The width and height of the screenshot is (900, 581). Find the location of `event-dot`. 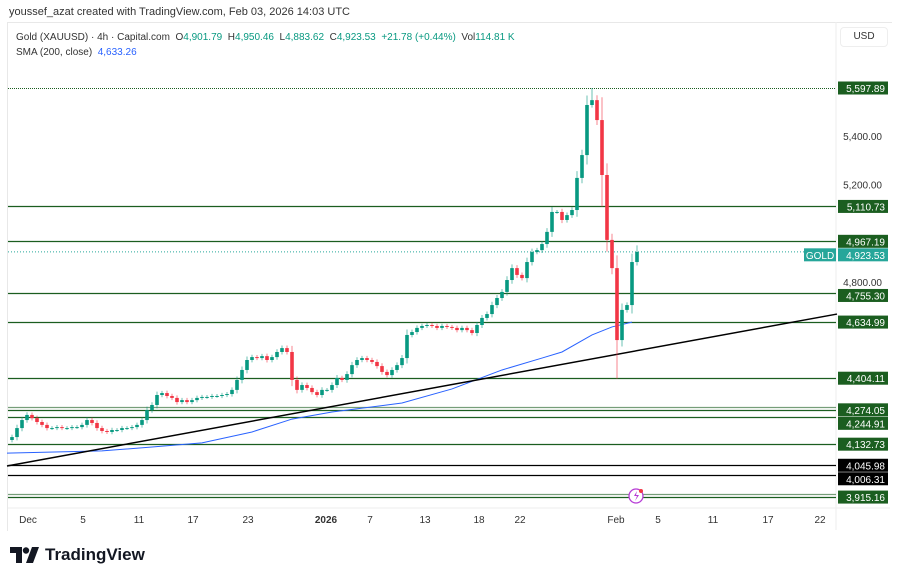

event-dot is located at coordinates (641, 491).